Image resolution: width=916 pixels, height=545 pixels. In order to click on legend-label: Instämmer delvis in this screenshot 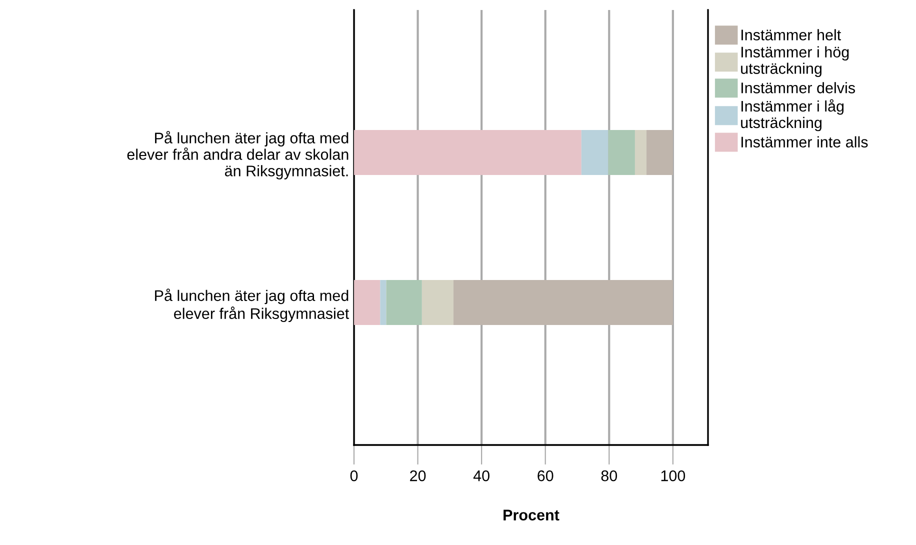, I will do `click(798, 88)`.